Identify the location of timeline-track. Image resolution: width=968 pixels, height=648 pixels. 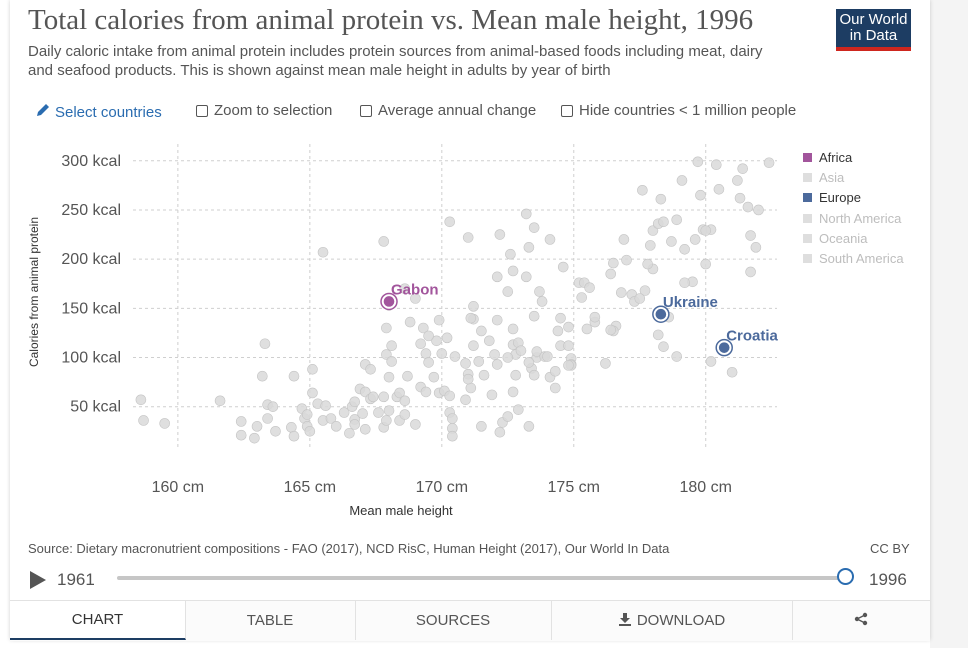
(482, 578).